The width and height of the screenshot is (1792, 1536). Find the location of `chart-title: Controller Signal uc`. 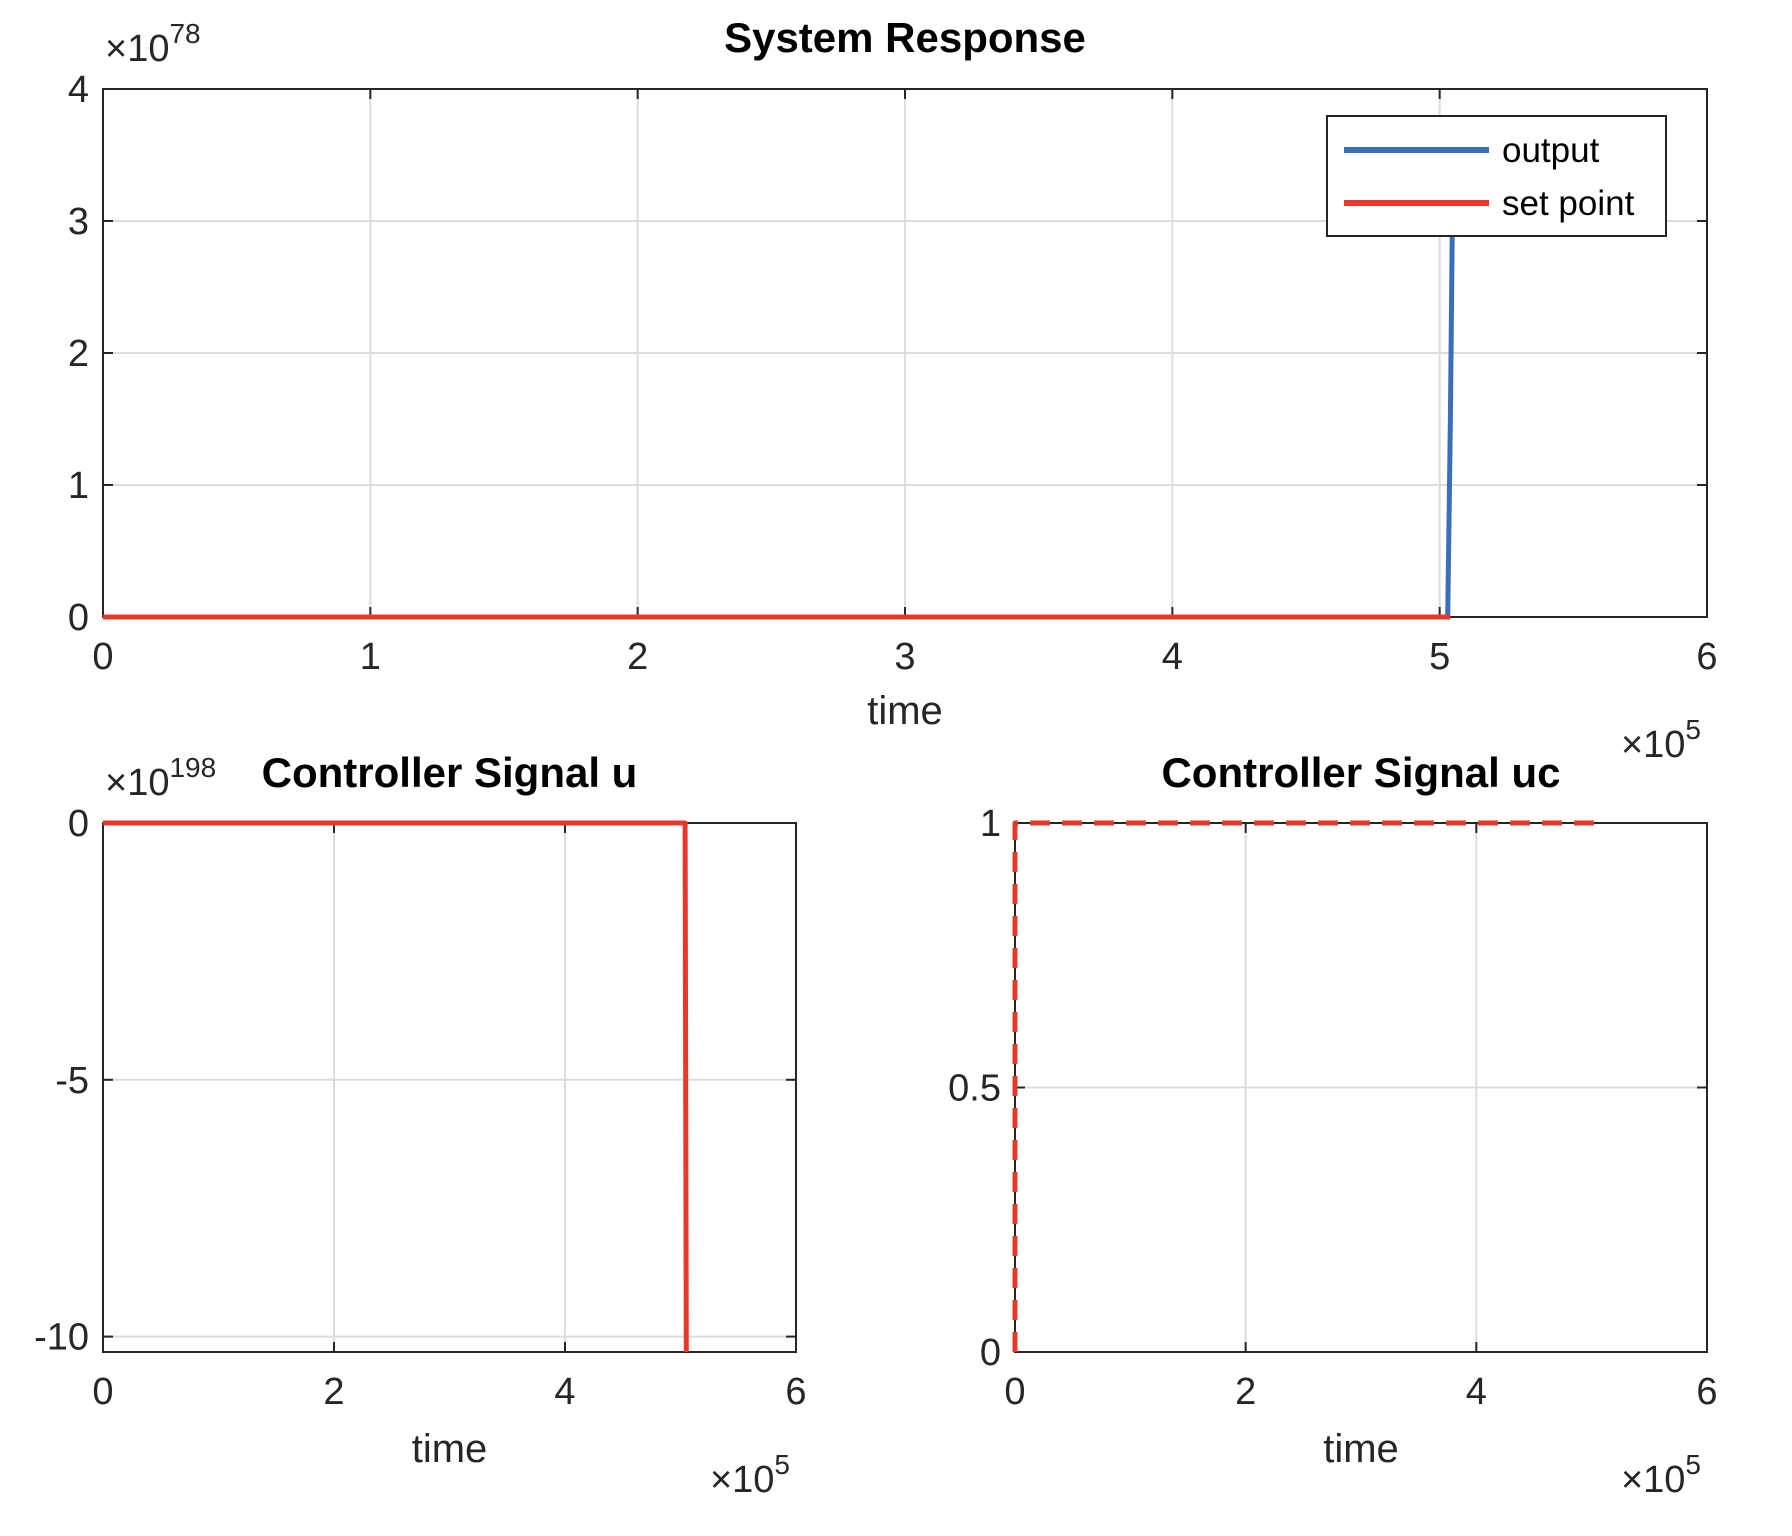

chart-title: Controller Signal uc is located at coordinates (1360, 772).